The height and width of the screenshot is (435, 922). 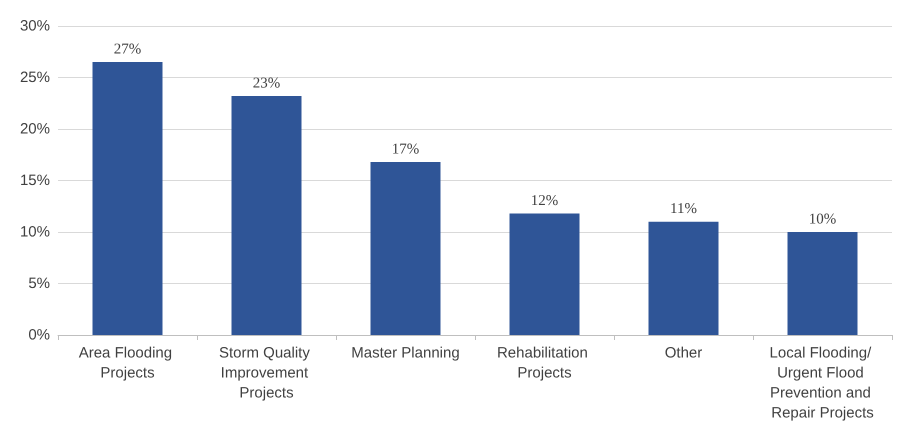 What do you see at coordinates (128, 50) in the screenshot?
I see `data-label: 27%` at bounding box center [128, 50].